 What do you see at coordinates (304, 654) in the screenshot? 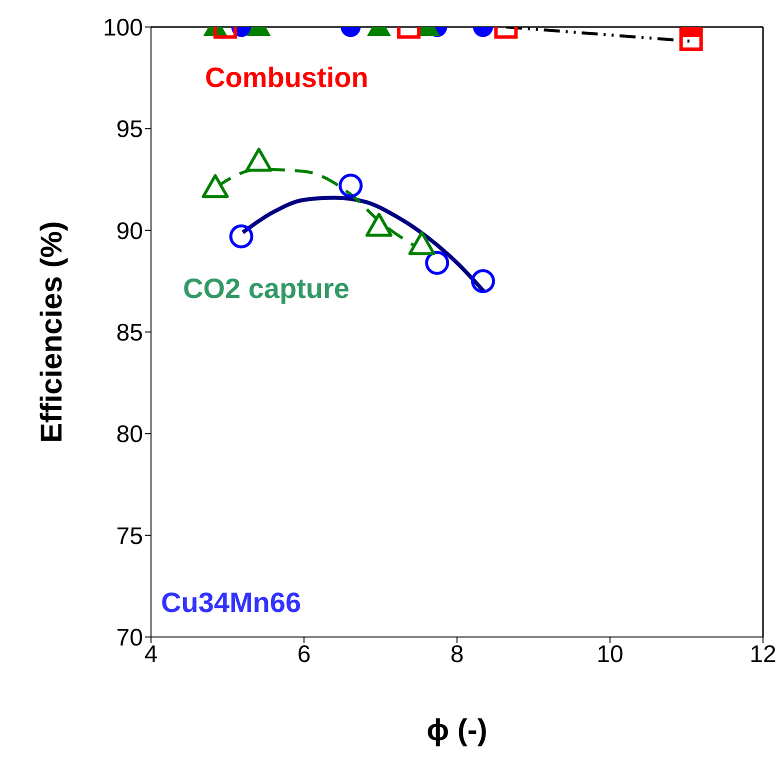
I see `x-tick-label: 6` at bounding box center [304, 654].